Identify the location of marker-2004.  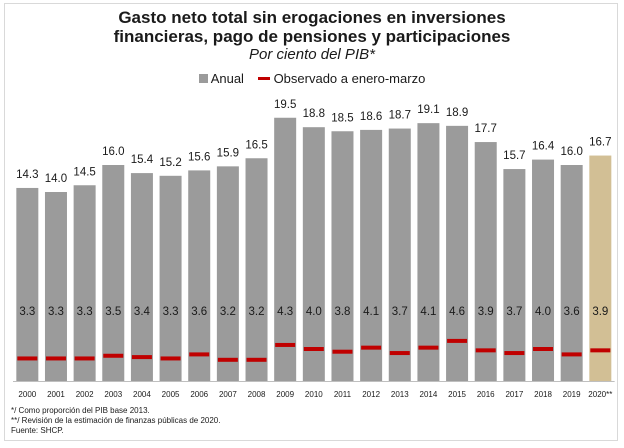
(141, 357).